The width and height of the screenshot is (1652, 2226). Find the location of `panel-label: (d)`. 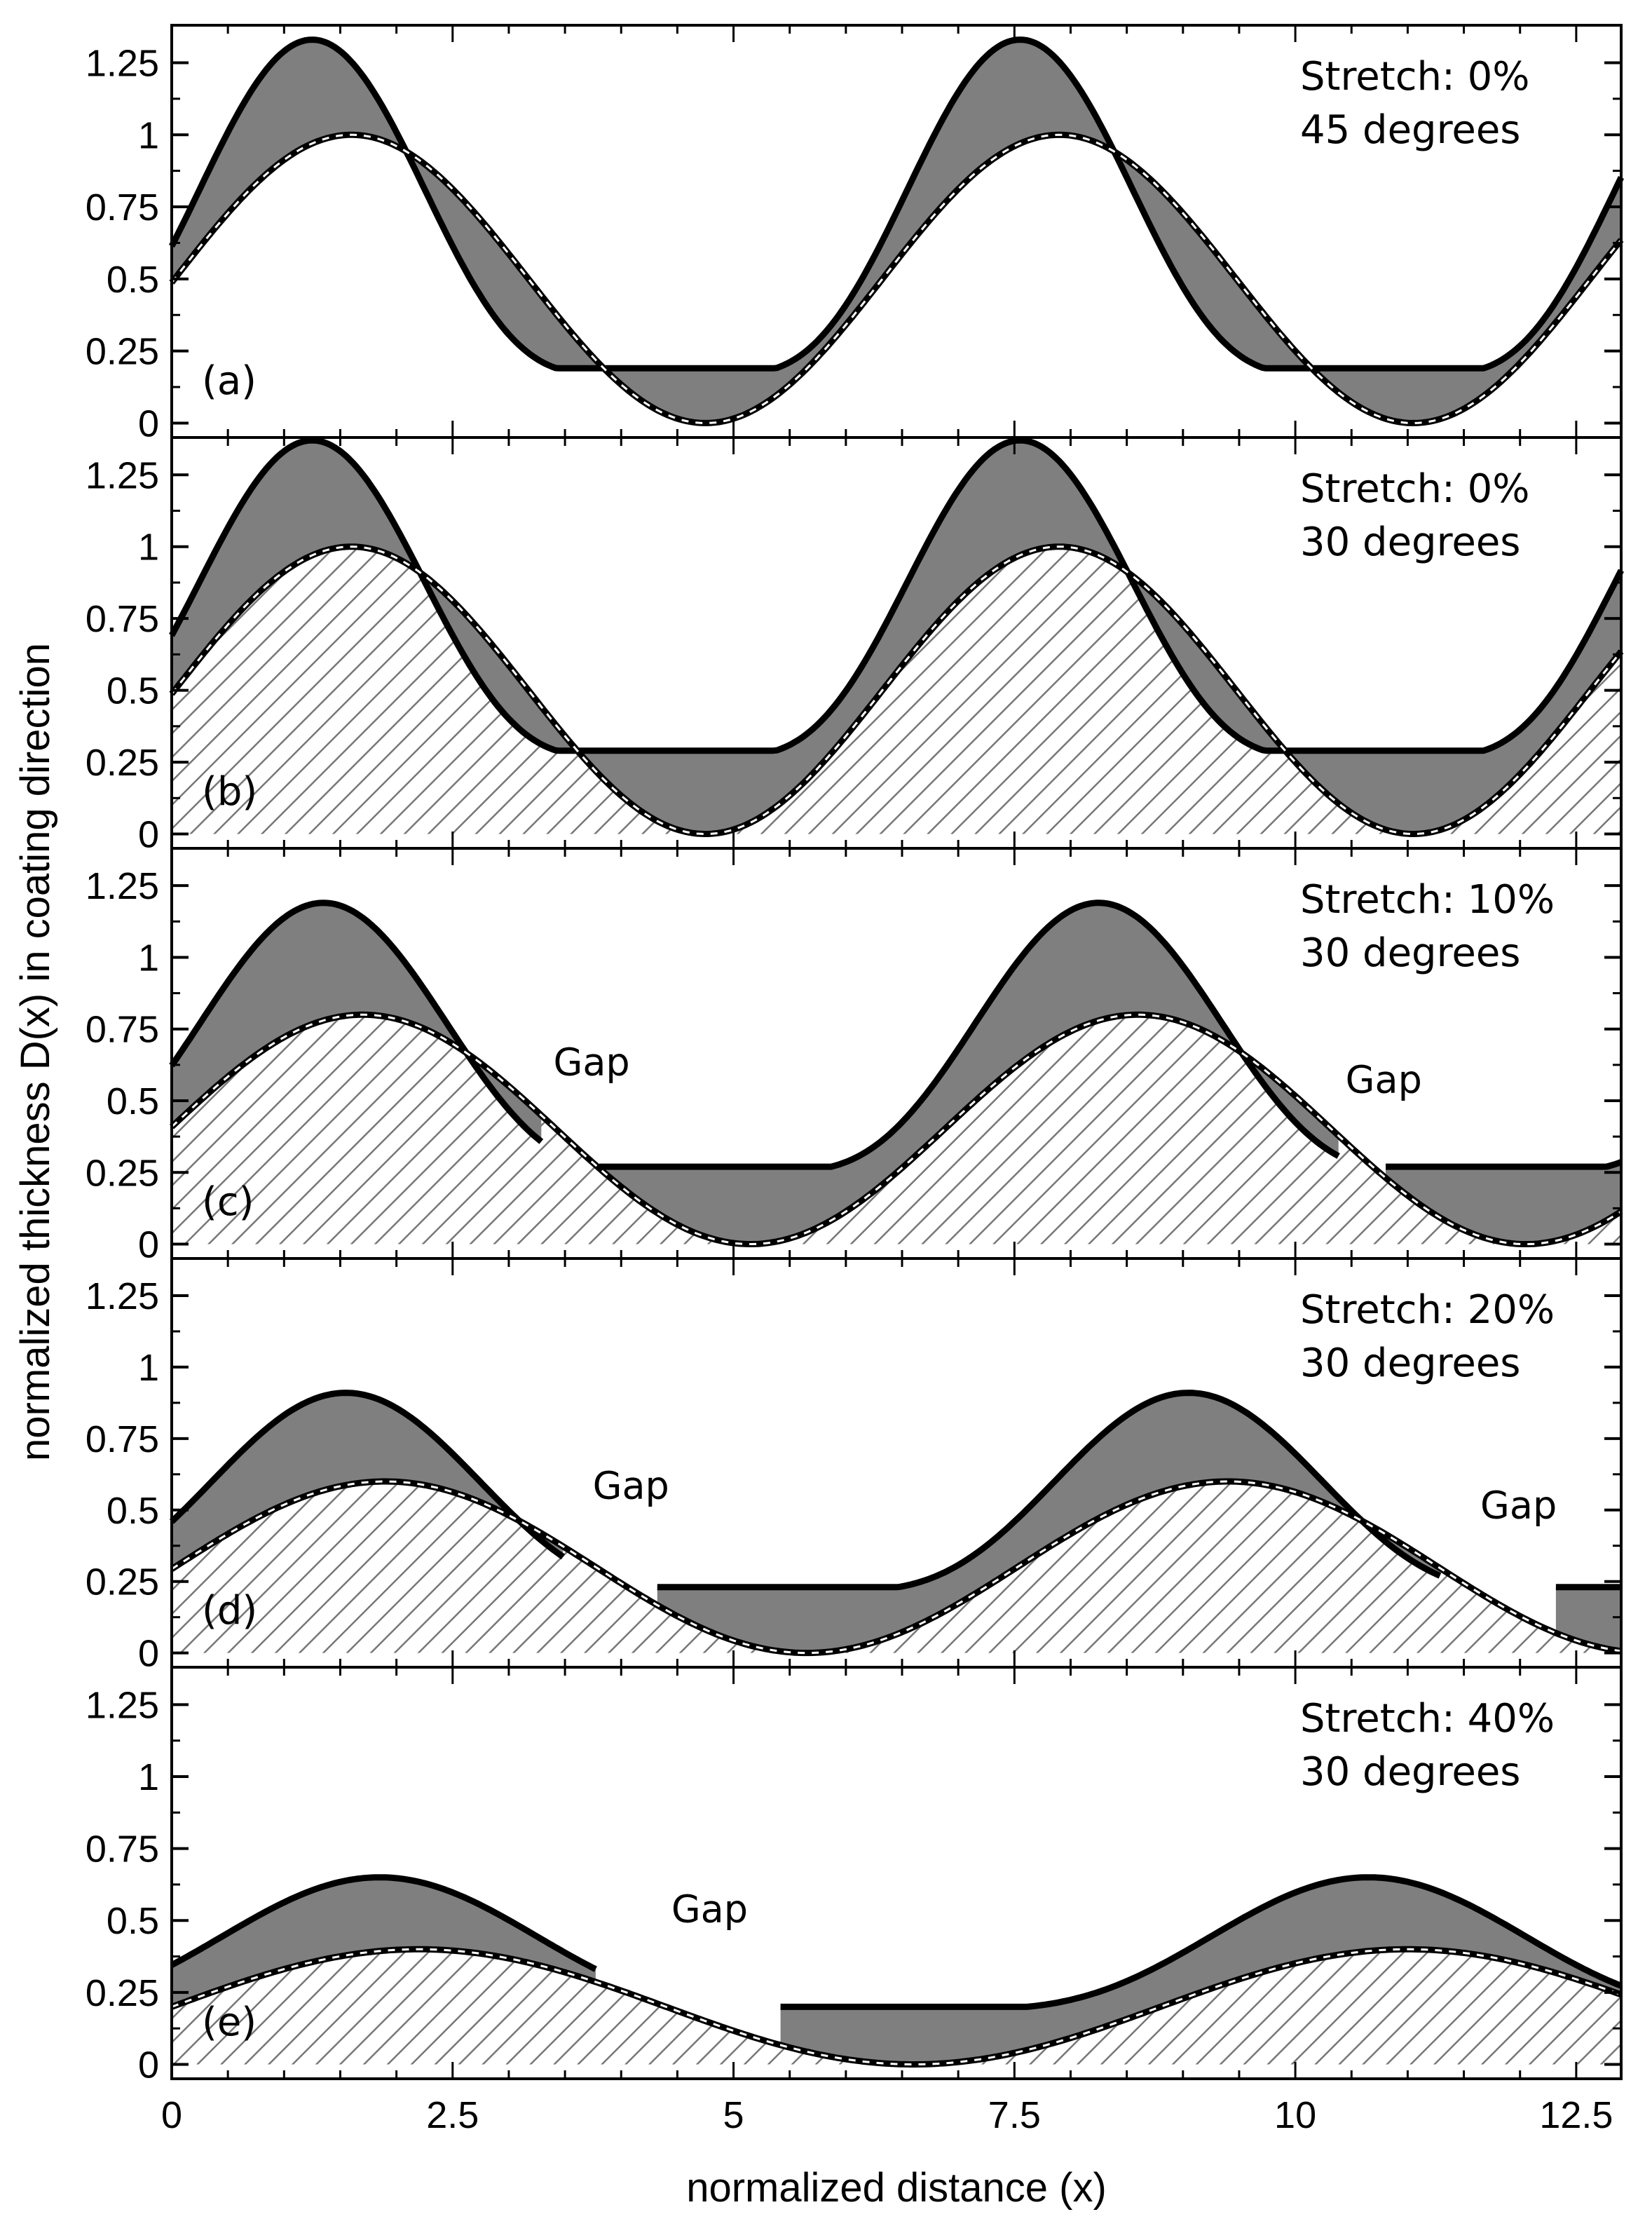

panel-label: (d) is located at coordinates (229, 1611).